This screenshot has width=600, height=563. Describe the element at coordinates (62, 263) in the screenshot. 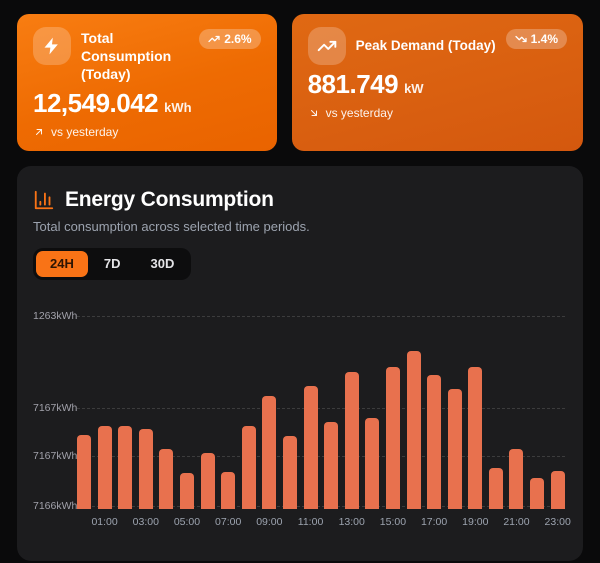

I see `tab-24h: 24H` at that location.